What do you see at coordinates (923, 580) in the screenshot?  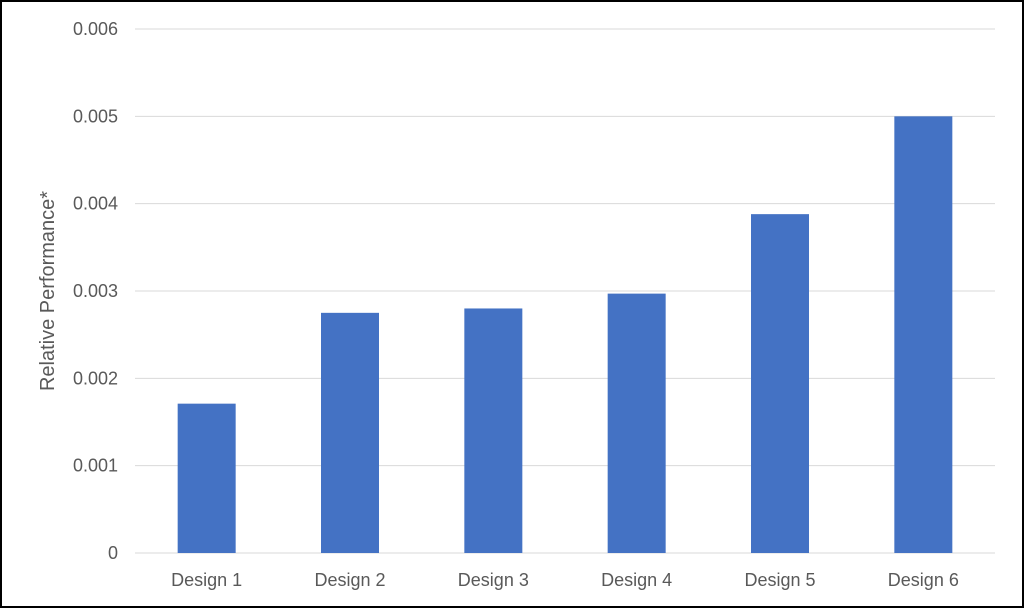 I see `x-tick-label: Design 6` at bounding box center [923, 580].